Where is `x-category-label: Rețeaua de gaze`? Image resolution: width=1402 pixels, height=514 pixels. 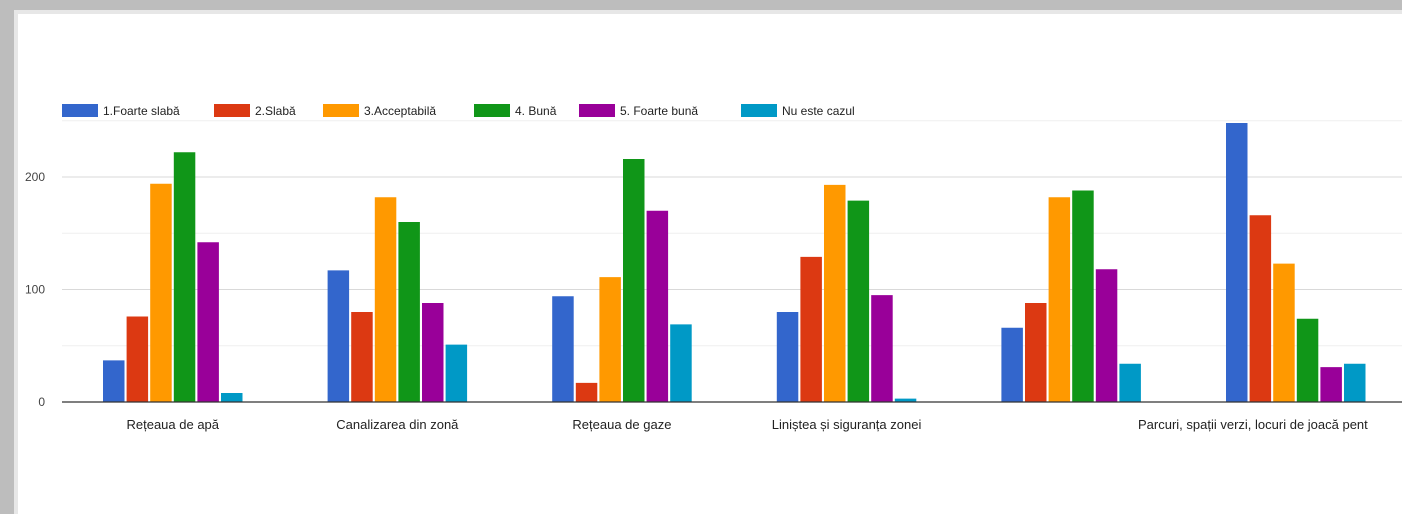
x-category-label: Rețeaua de gaze is located at coordinates (621, 424).